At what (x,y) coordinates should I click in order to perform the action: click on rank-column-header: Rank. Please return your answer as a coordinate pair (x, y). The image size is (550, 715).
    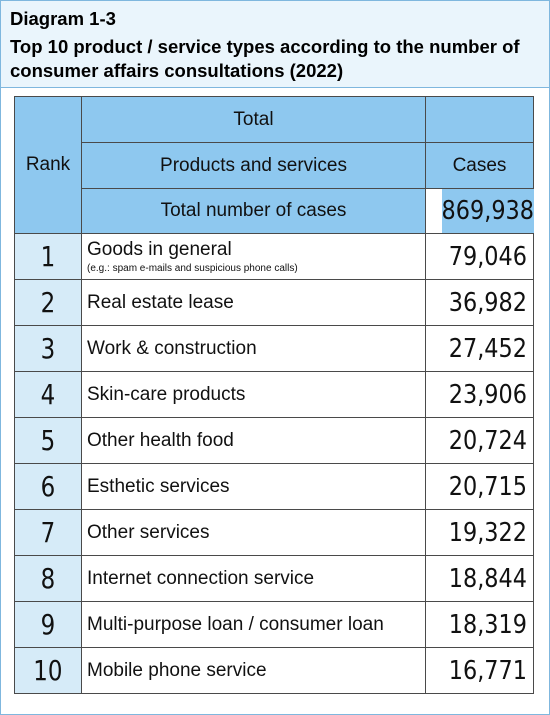
    Looking at the image, I should click on (48, 165).